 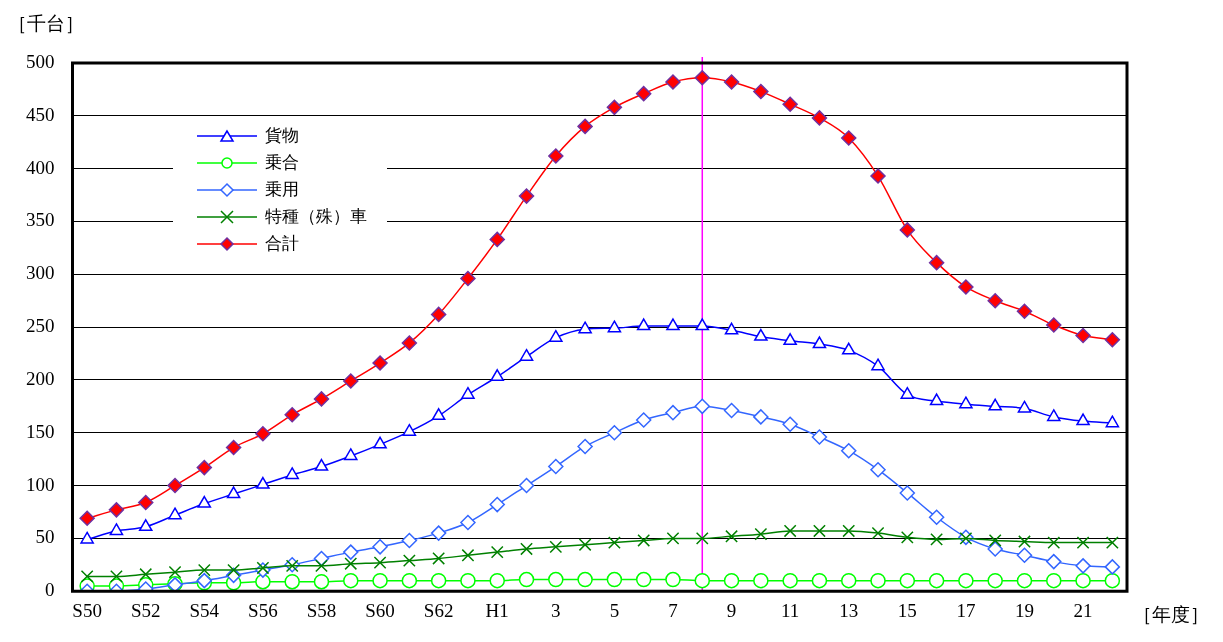 I want to click on y-tick-label: 350, so click(x=40, y=220).